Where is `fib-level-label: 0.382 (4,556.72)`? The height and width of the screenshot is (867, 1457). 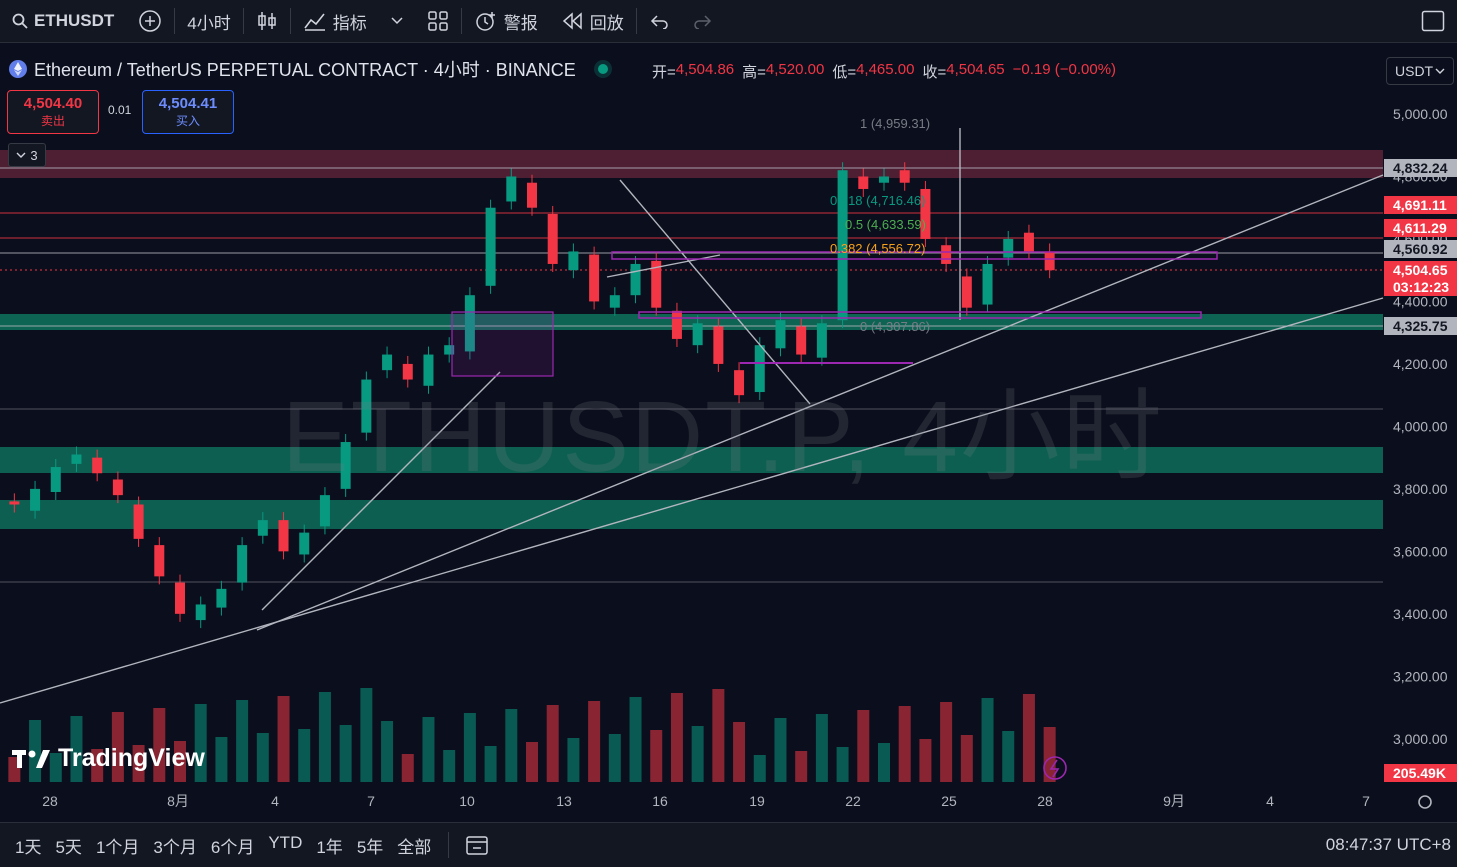 fib-level-label: 0.382 (4,556.72) is located at coordinates (877, 248).